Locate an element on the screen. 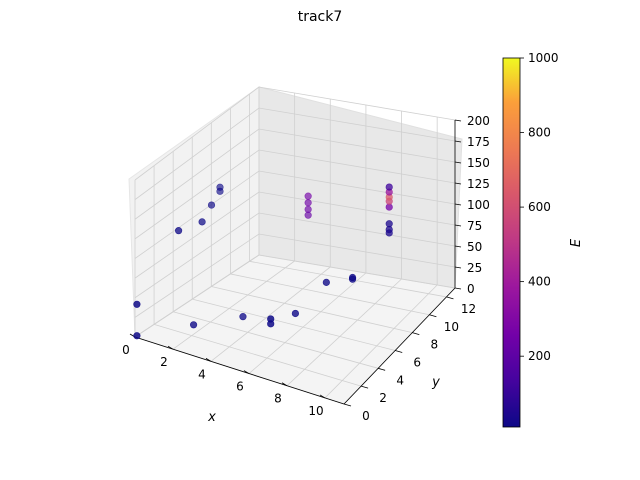 This screenshot has width=640, height=480. y-tick-label: 4 is located at coordinates (400, 380).